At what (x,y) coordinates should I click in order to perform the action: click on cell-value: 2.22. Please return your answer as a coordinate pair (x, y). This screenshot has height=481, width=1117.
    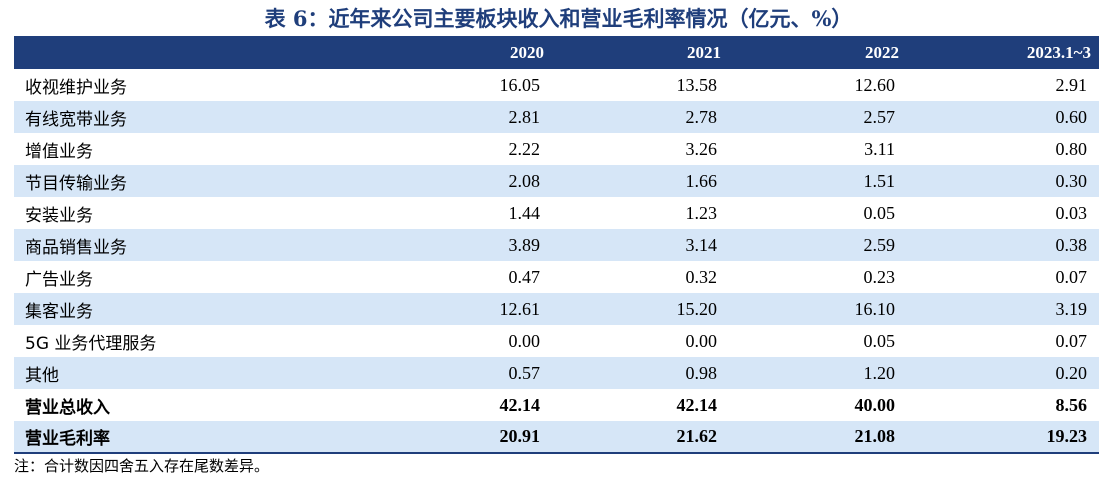
    Looking at the image, I should click on (524, 148).